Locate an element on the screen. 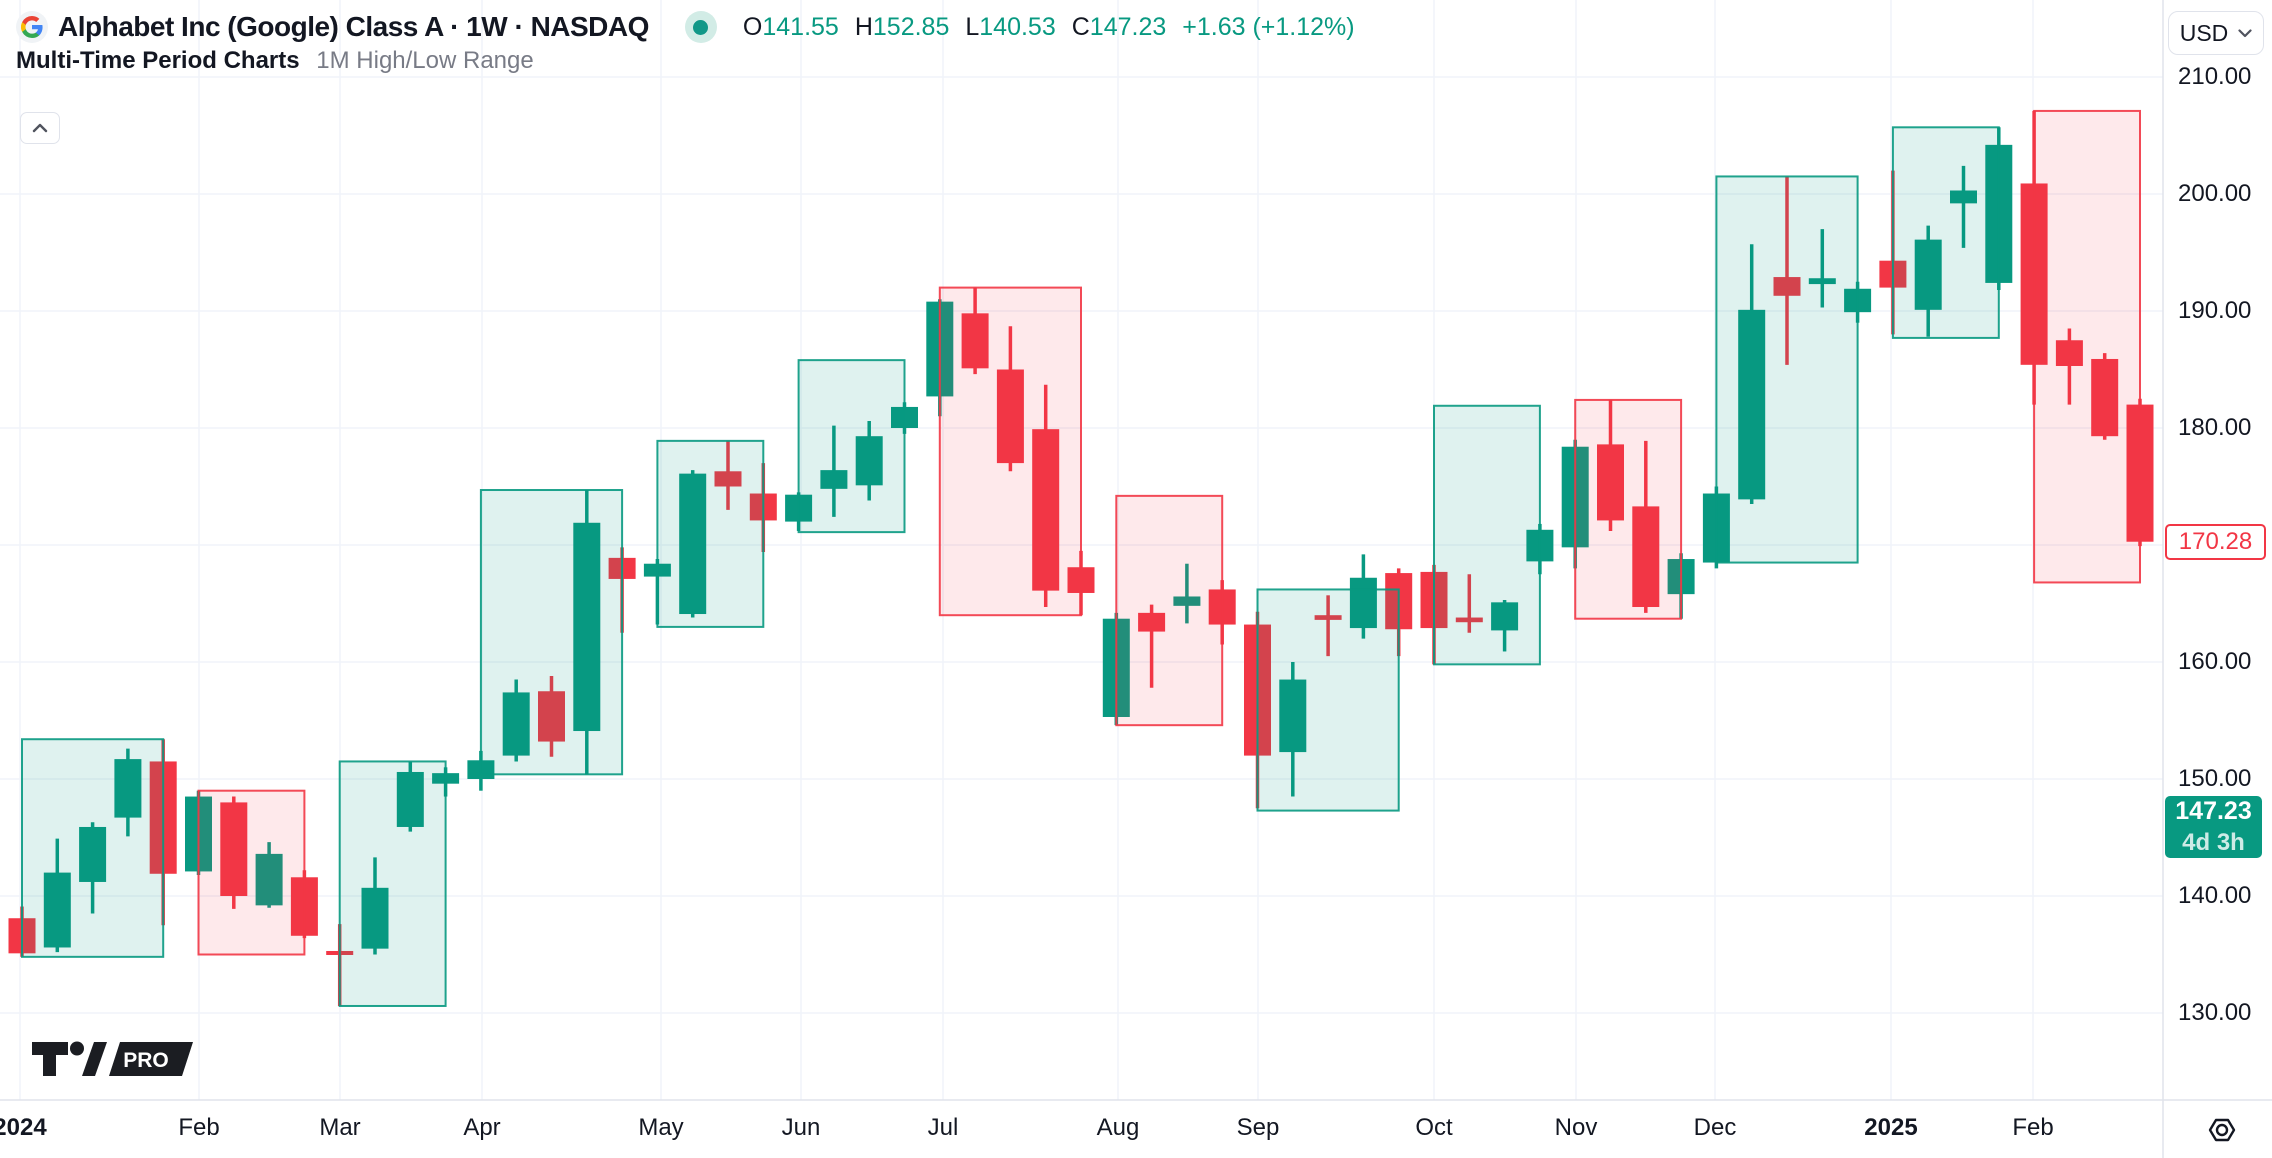  collapse-panel-button is located at coordinates (40, 128).